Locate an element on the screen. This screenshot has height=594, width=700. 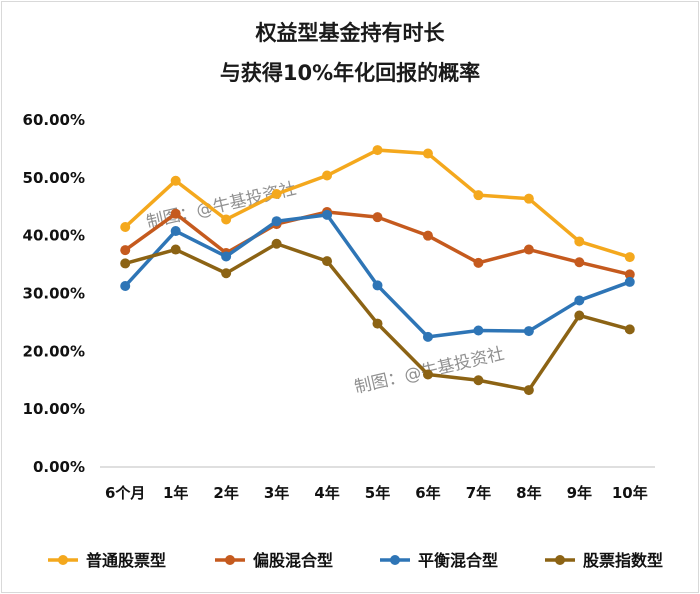
x-tick-label: 6年 is located at coordinates (427, 493).